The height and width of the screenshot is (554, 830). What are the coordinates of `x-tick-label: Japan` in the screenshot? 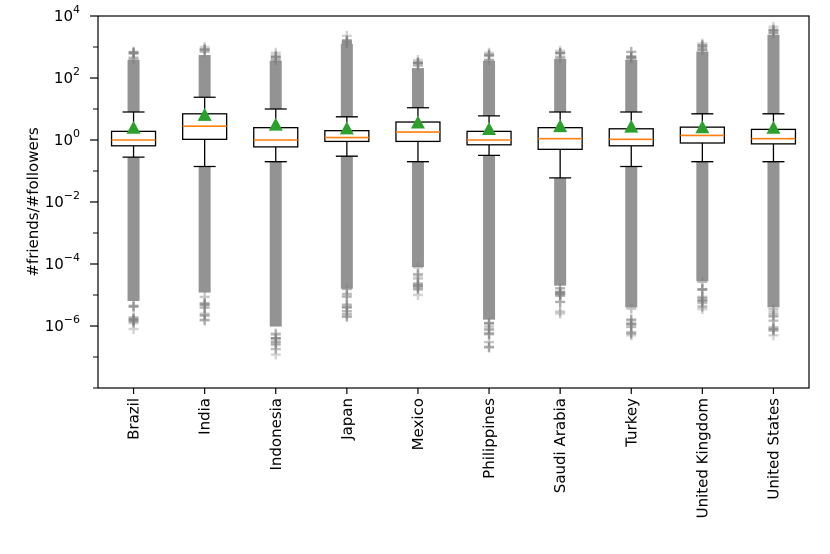 It's located at (347, 419).